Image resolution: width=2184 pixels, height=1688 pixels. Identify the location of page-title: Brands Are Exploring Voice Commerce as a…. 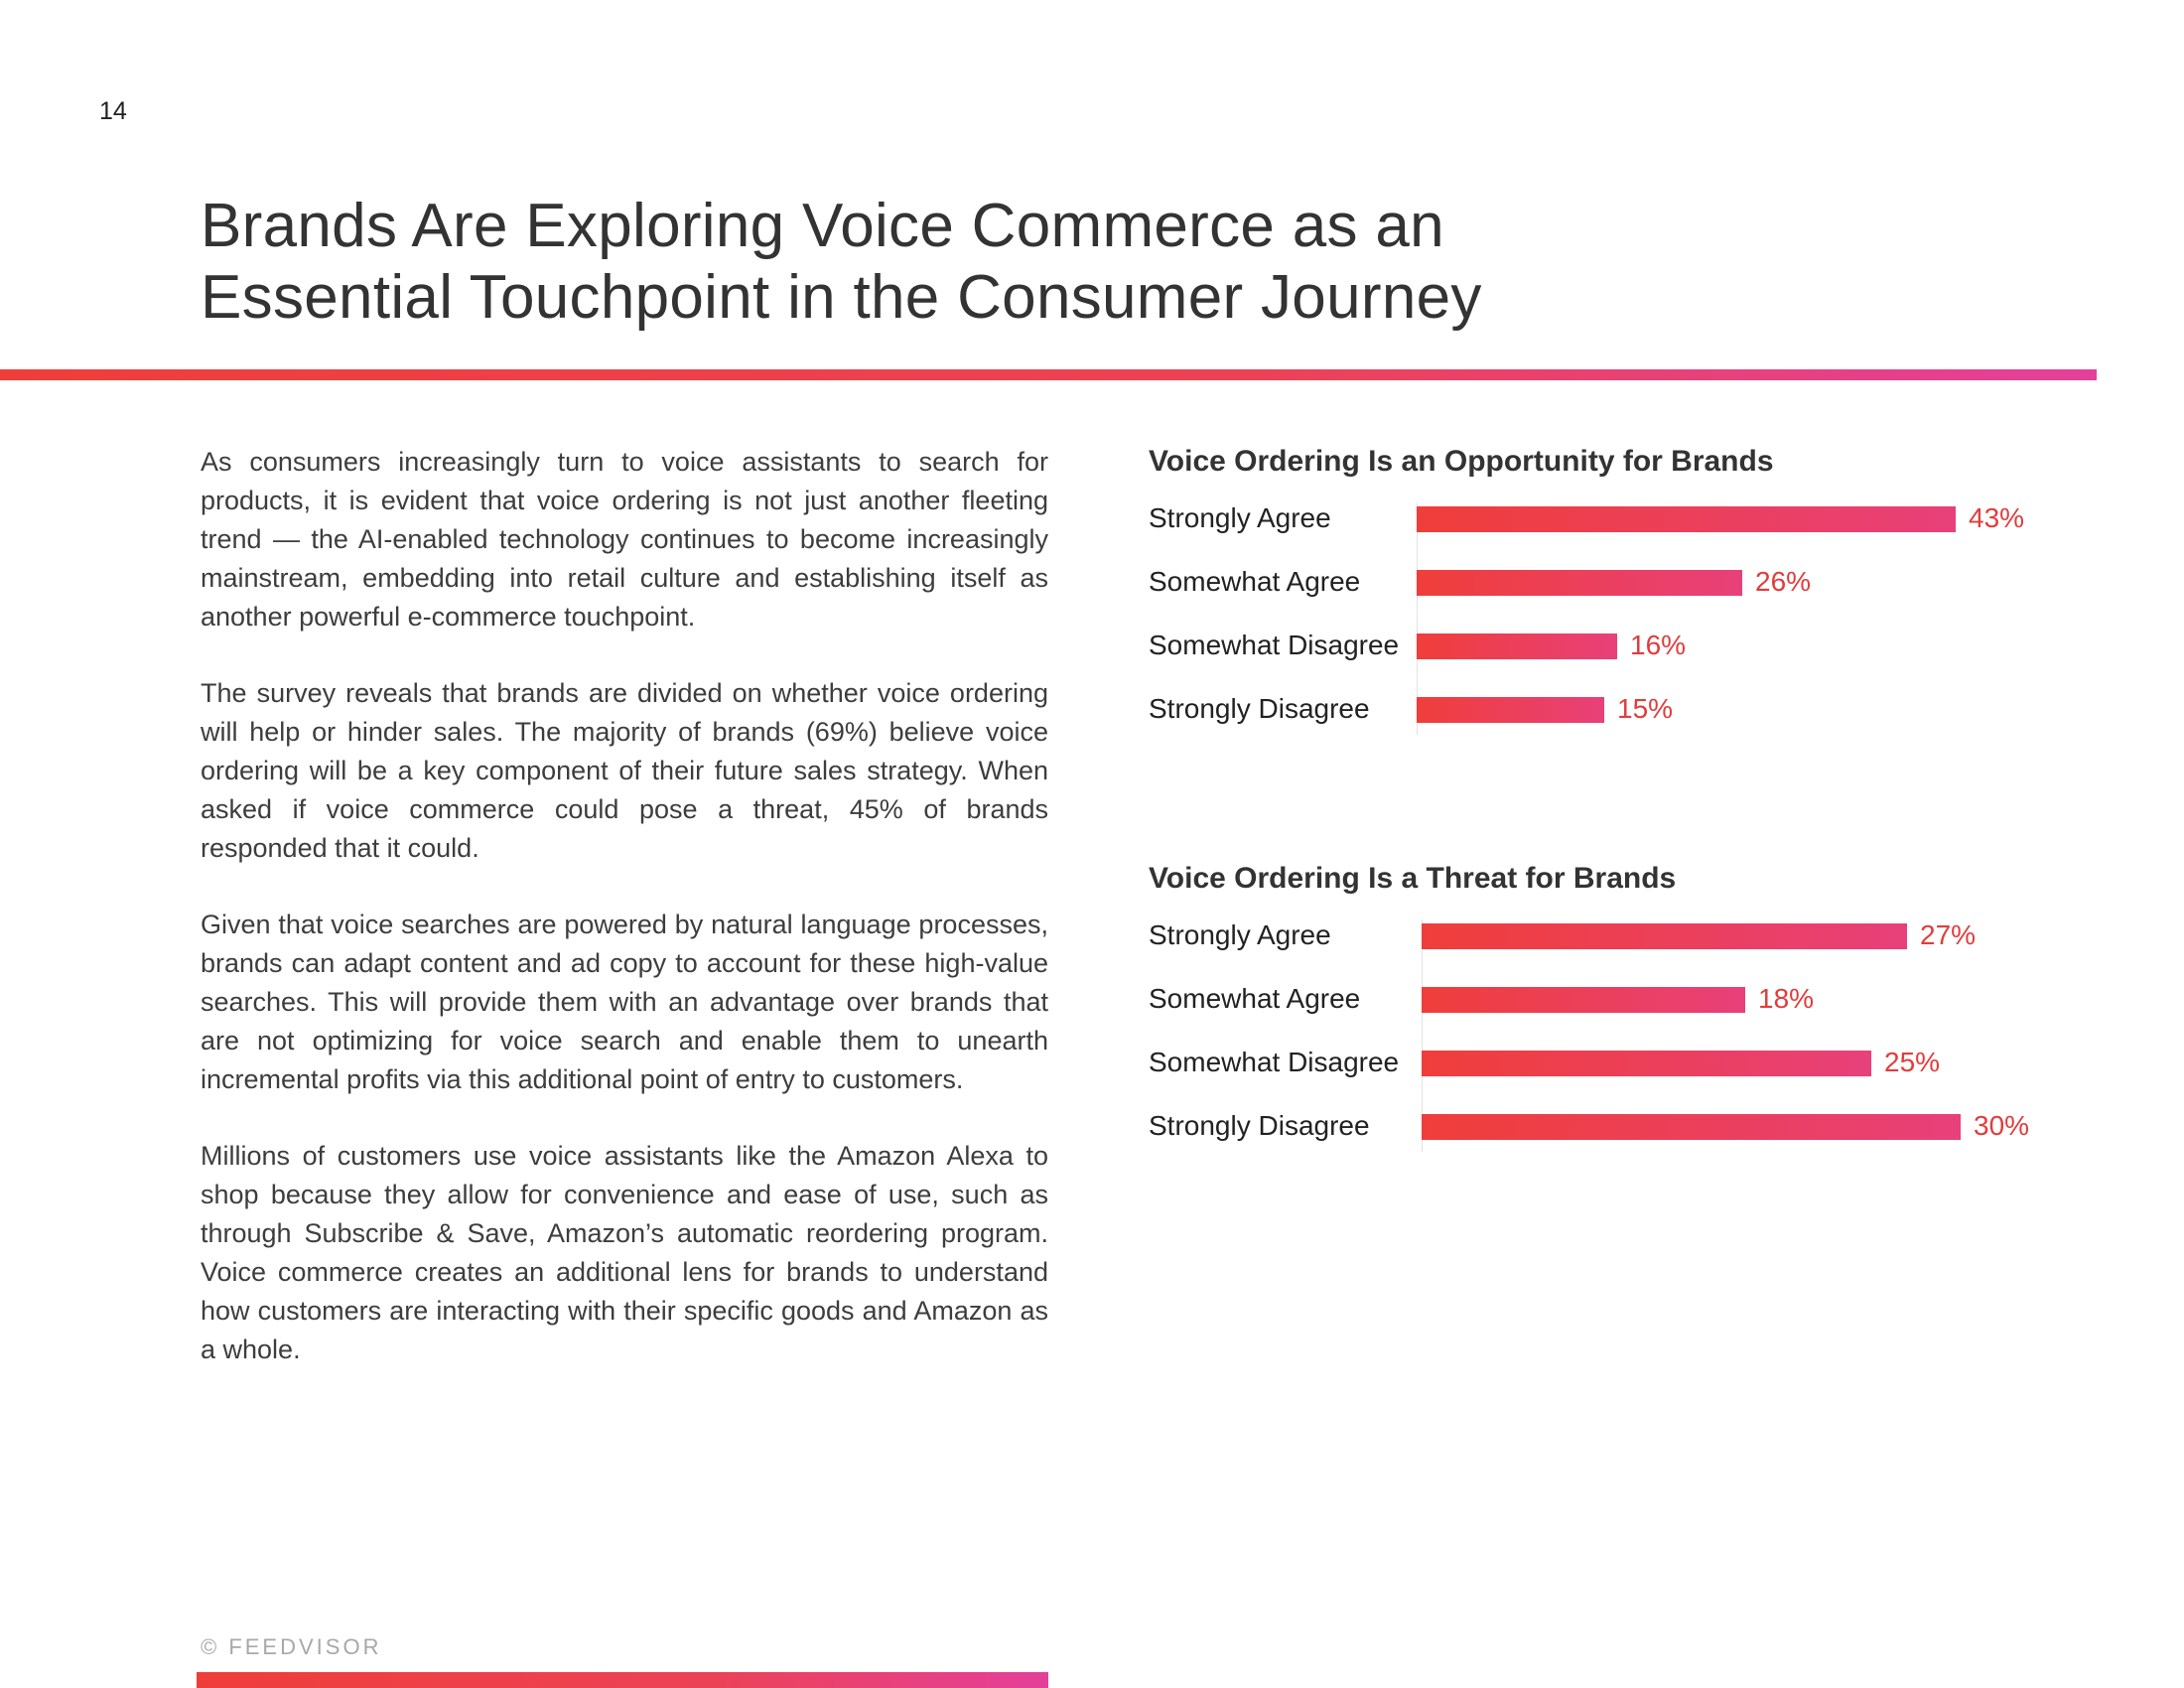
(945, 262).